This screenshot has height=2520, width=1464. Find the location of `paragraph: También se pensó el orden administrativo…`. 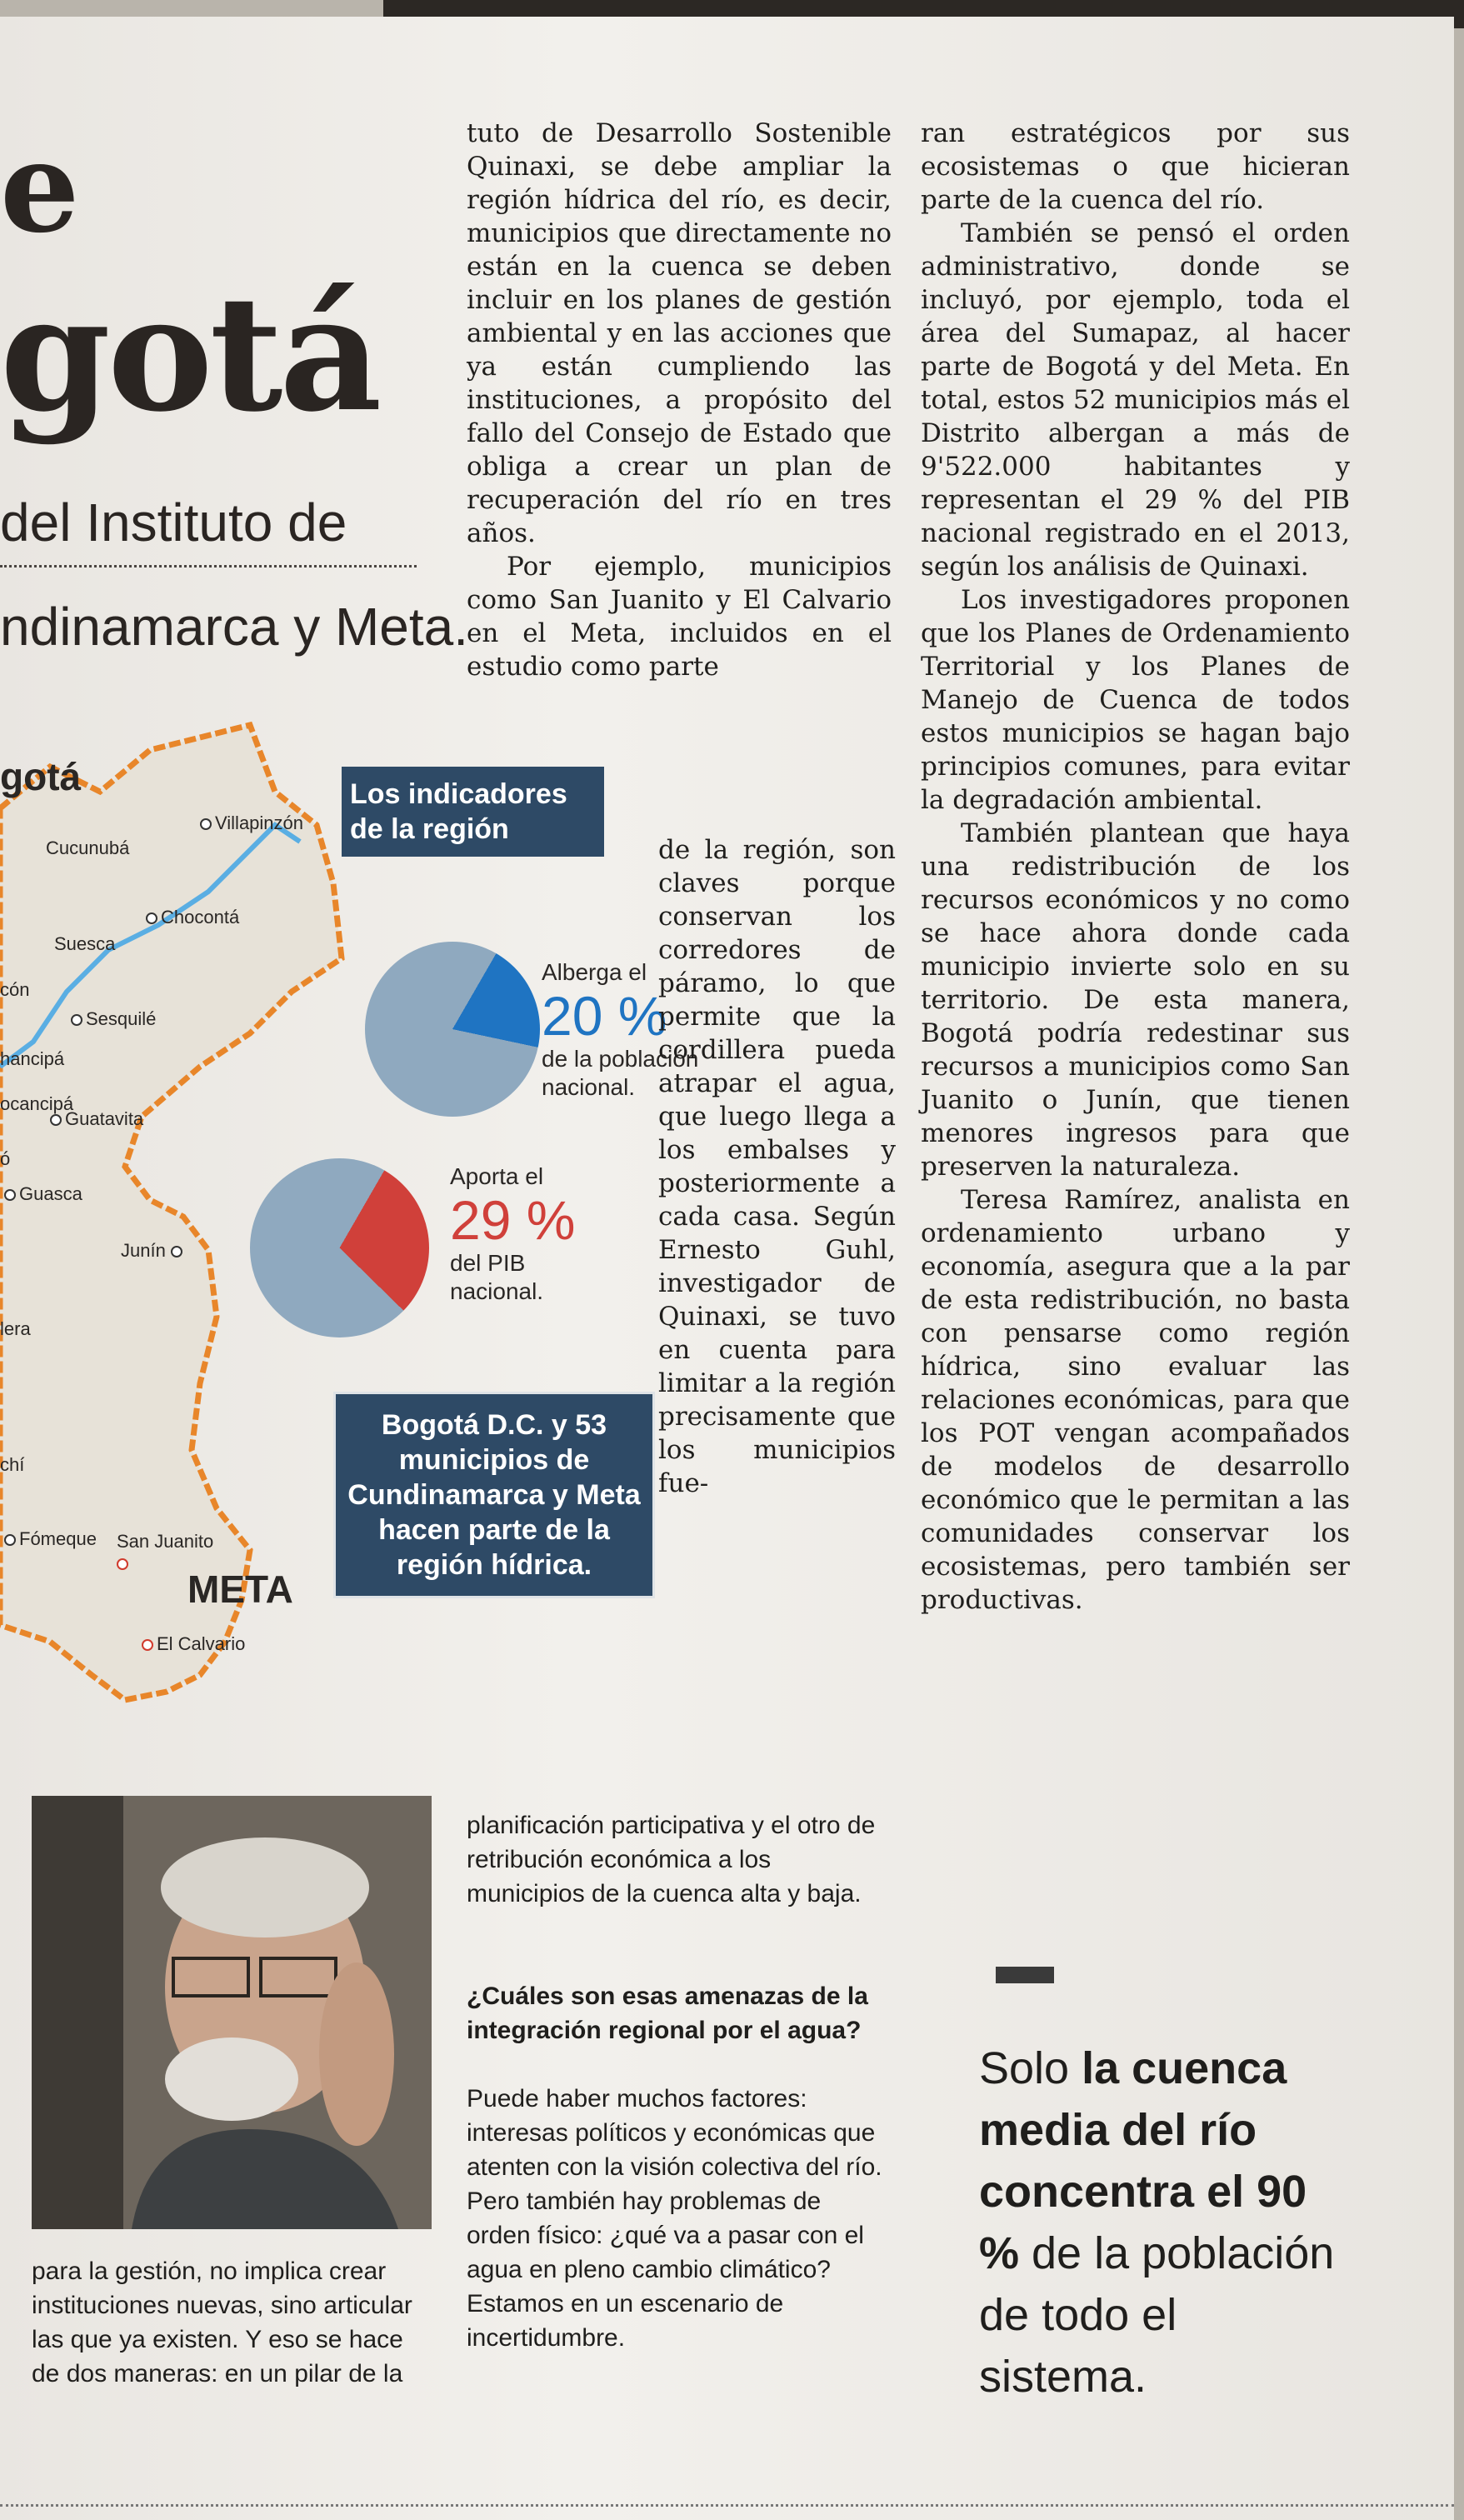

paragraph: También se pensó el orden administrativo… is located at coordinates (1135, 400).